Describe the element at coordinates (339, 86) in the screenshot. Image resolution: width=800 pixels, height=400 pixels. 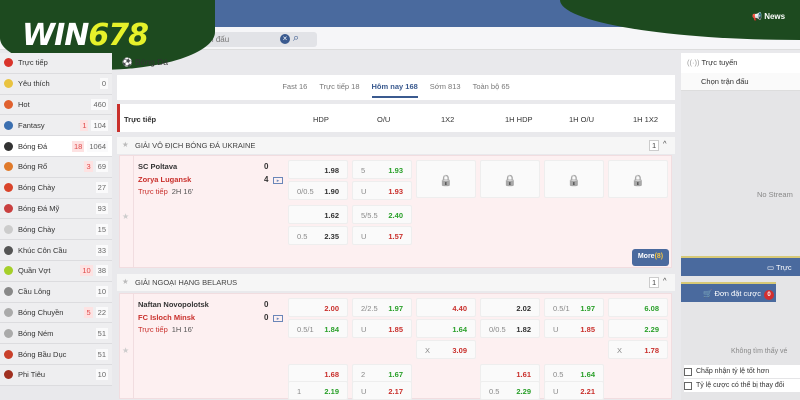
I see `tab: Trực tiếp 18` at that location.